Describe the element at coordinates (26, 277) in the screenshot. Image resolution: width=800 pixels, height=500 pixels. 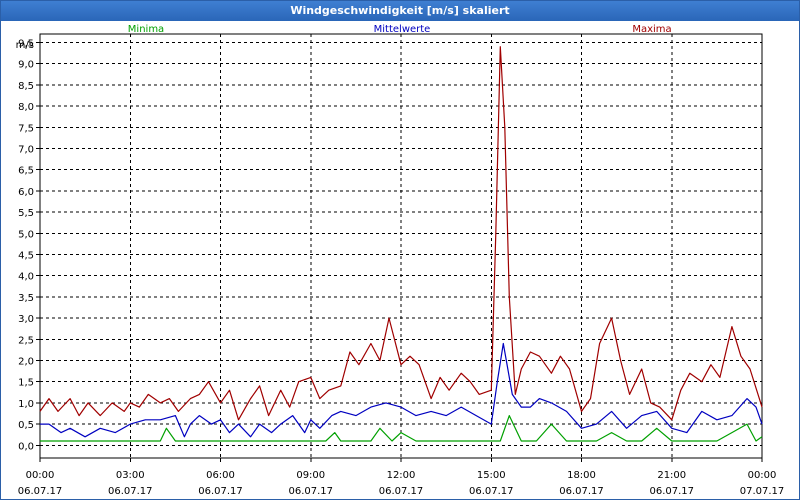
I see `y-tick-label: 4,0` at that location.